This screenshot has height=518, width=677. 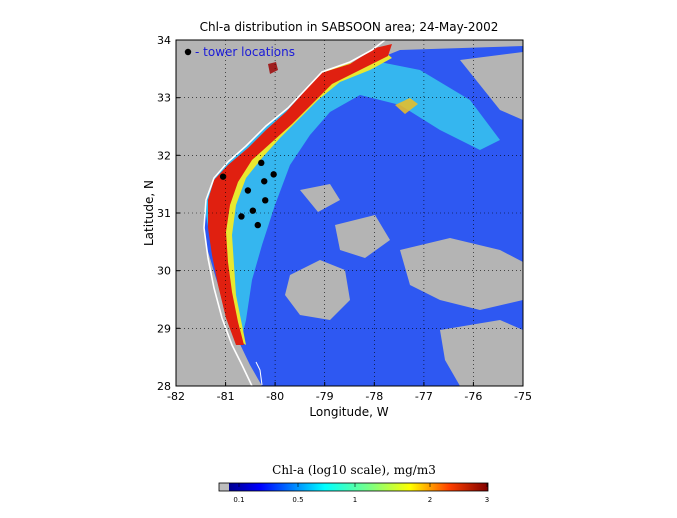 What do you see at coordinates (188, 52) in the screenshot?
I see `legend-marker` at bounding box center [188, 52].